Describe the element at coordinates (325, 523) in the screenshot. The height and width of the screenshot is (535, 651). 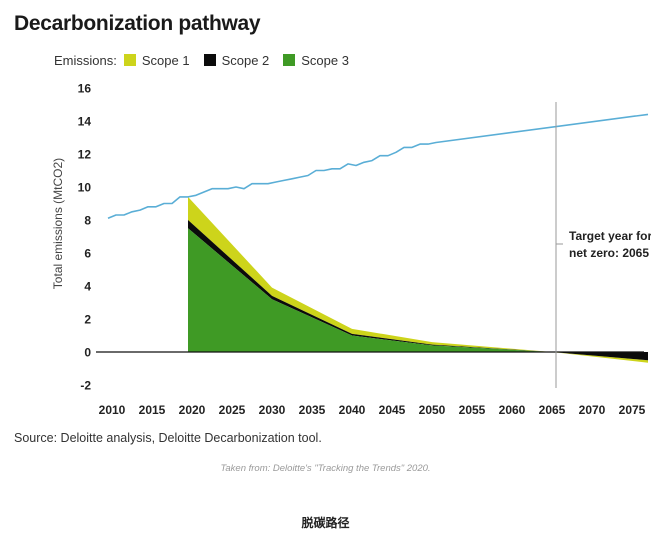
I see `page-caption: 脱碳路径` at that location.